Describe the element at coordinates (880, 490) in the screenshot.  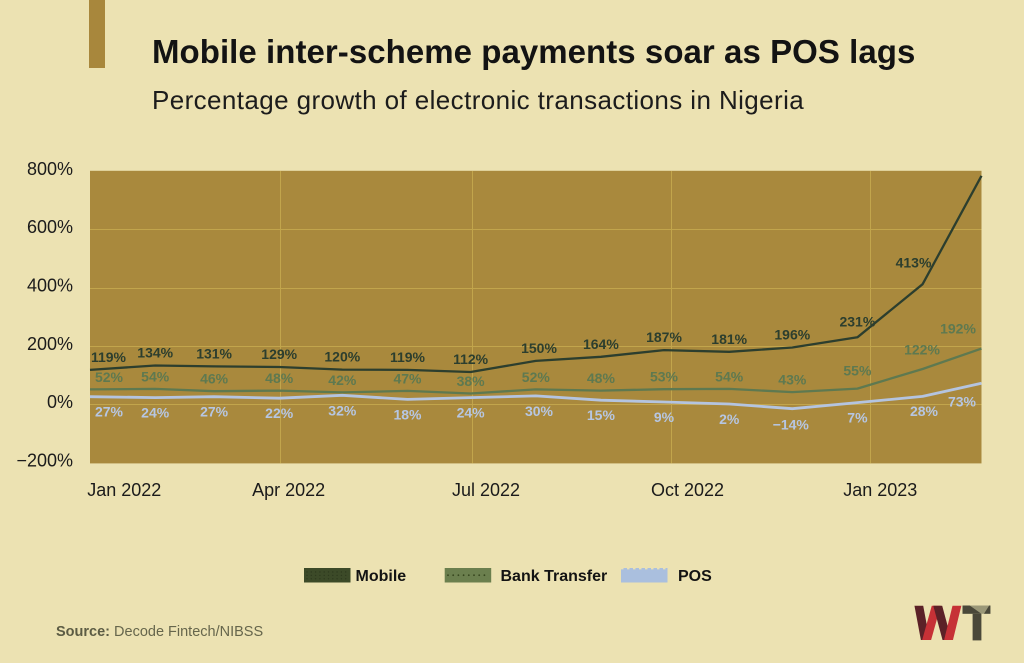
I see `svg-text: Jan 2023` at that location.